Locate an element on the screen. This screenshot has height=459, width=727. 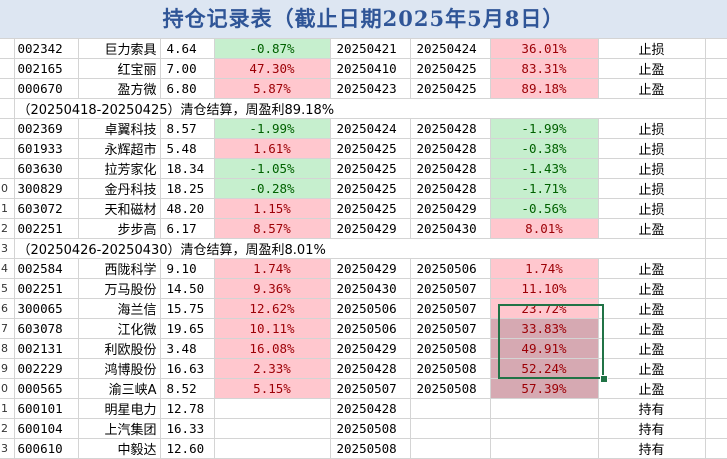
row-number: 7 is located at coordinates (7, 328).